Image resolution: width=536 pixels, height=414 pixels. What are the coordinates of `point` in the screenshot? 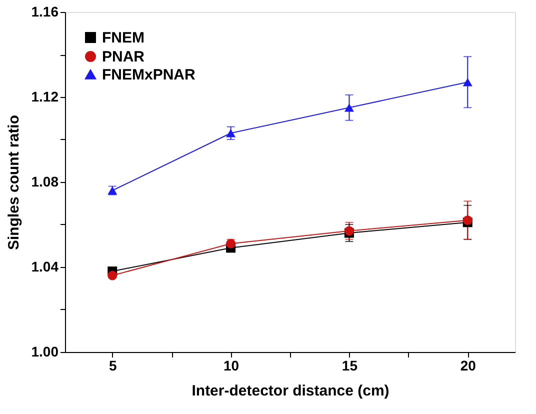 It's located at (113, 275).